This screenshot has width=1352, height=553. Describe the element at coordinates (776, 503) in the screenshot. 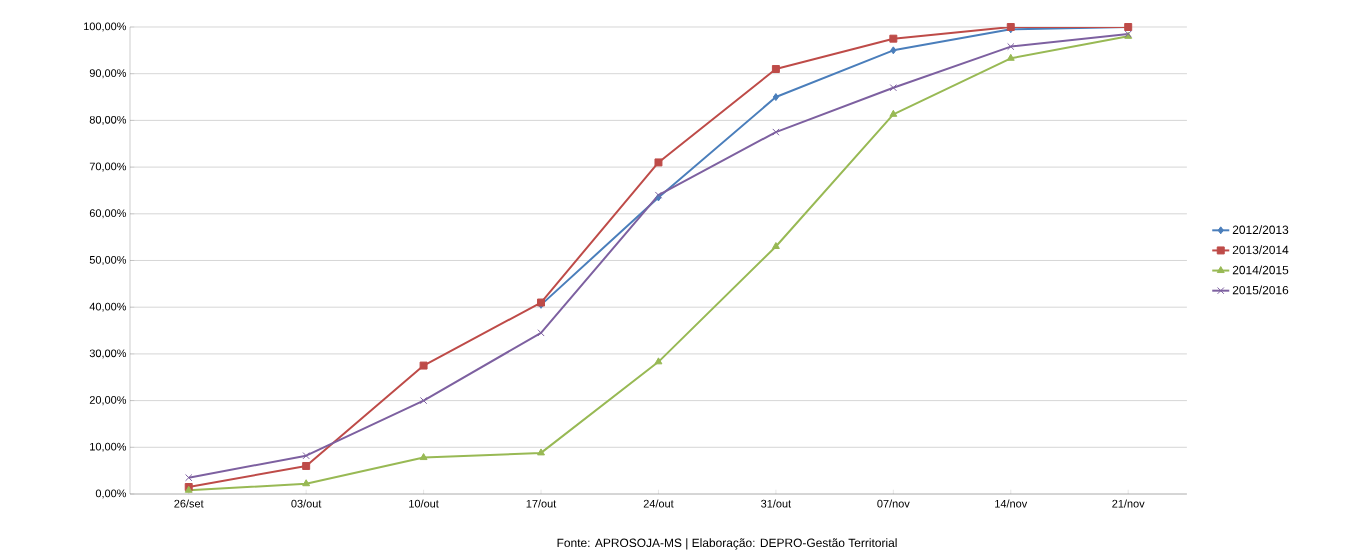

I see `x-tick-label: 31/out` at that location.